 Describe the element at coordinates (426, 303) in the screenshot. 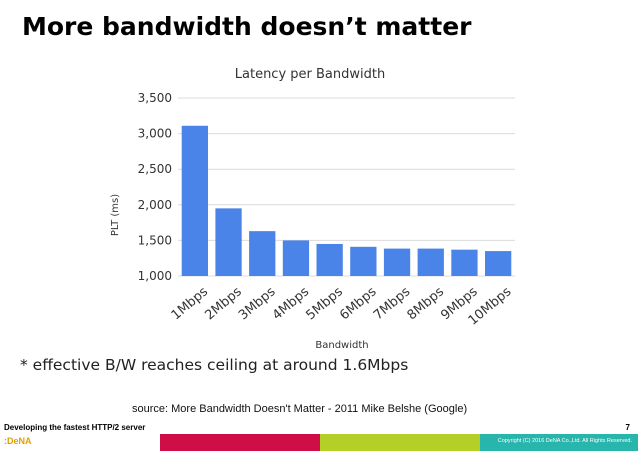

I see `x-tick-label: 8Mbps` at that location.